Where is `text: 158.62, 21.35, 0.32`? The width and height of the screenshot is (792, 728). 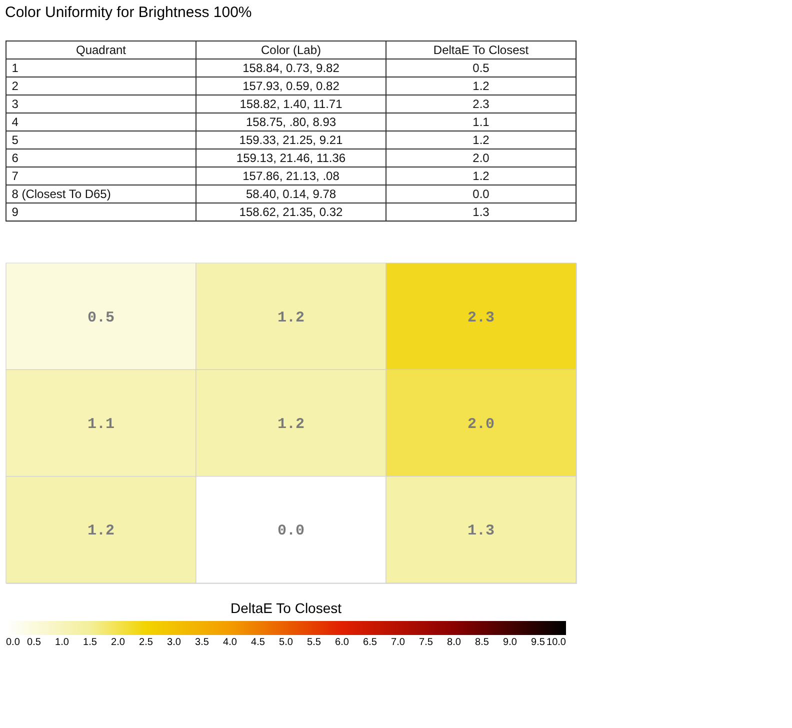
text: 158.62, 21.35, 0.32 is located at coordinates (291, 212).